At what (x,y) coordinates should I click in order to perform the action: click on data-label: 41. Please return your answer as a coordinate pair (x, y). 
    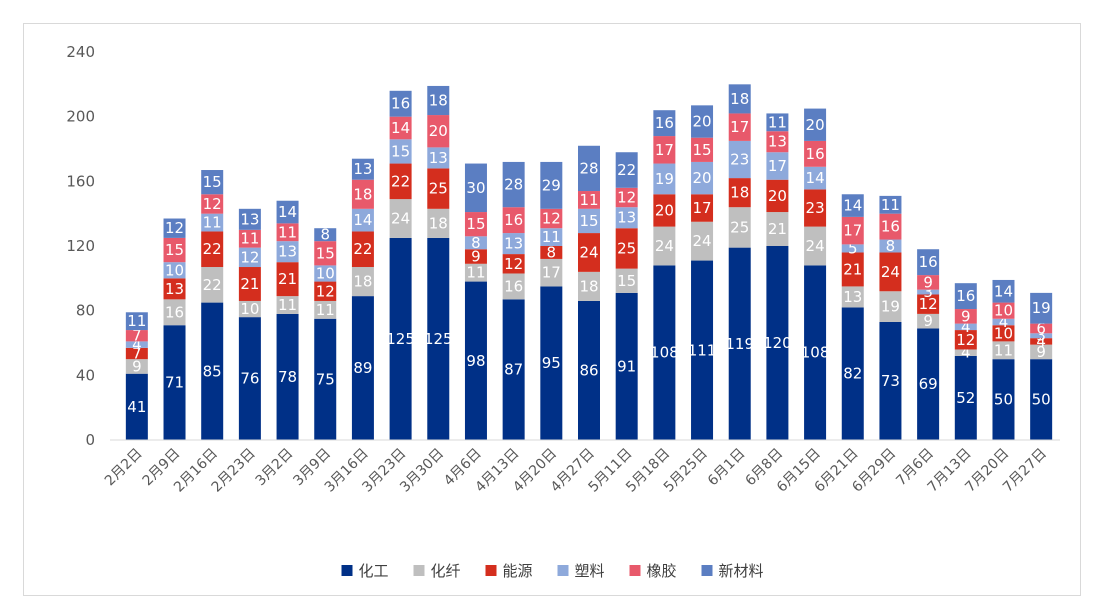
    Looking at the image, I should click on (136, 407).